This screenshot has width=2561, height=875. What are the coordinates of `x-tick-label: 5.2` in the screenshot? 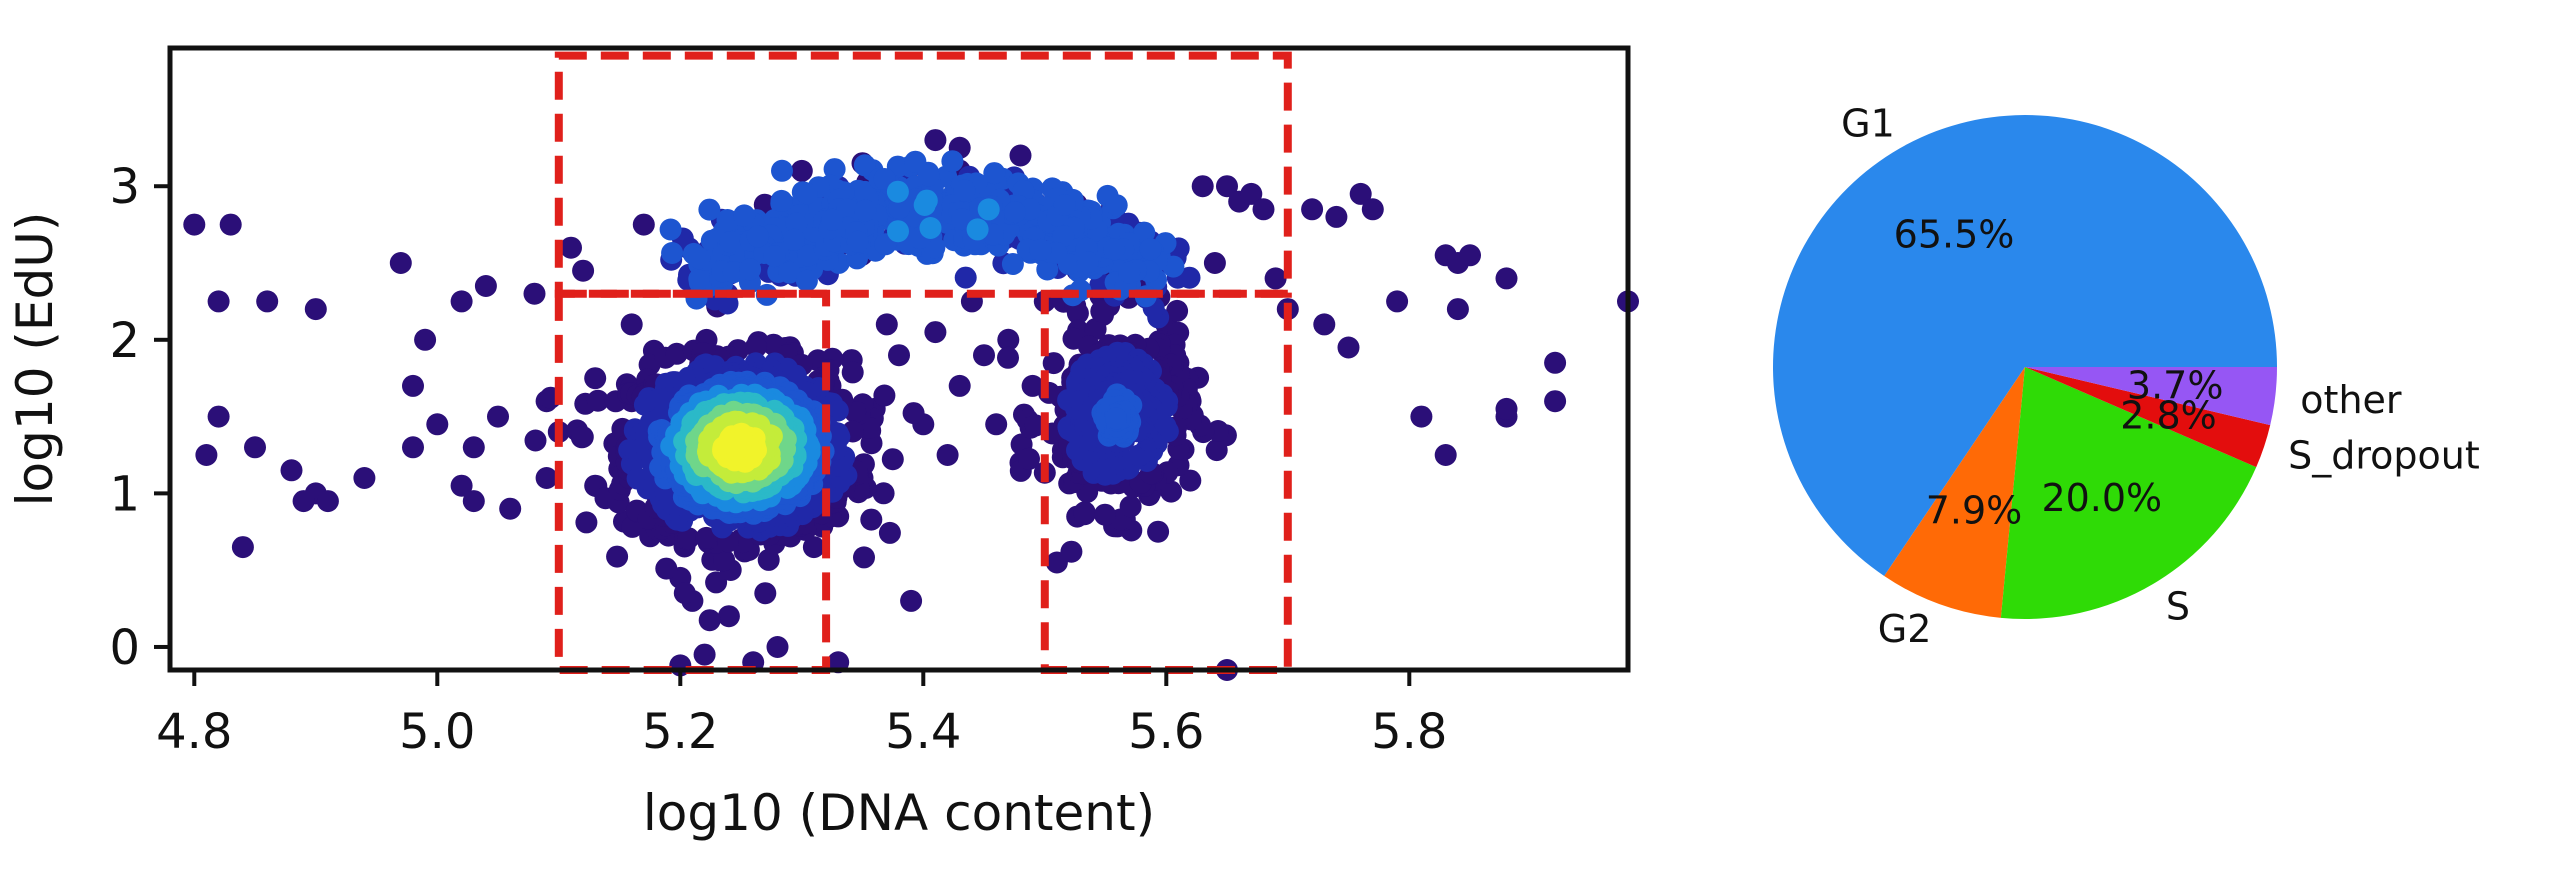 It's located at (680, 732).